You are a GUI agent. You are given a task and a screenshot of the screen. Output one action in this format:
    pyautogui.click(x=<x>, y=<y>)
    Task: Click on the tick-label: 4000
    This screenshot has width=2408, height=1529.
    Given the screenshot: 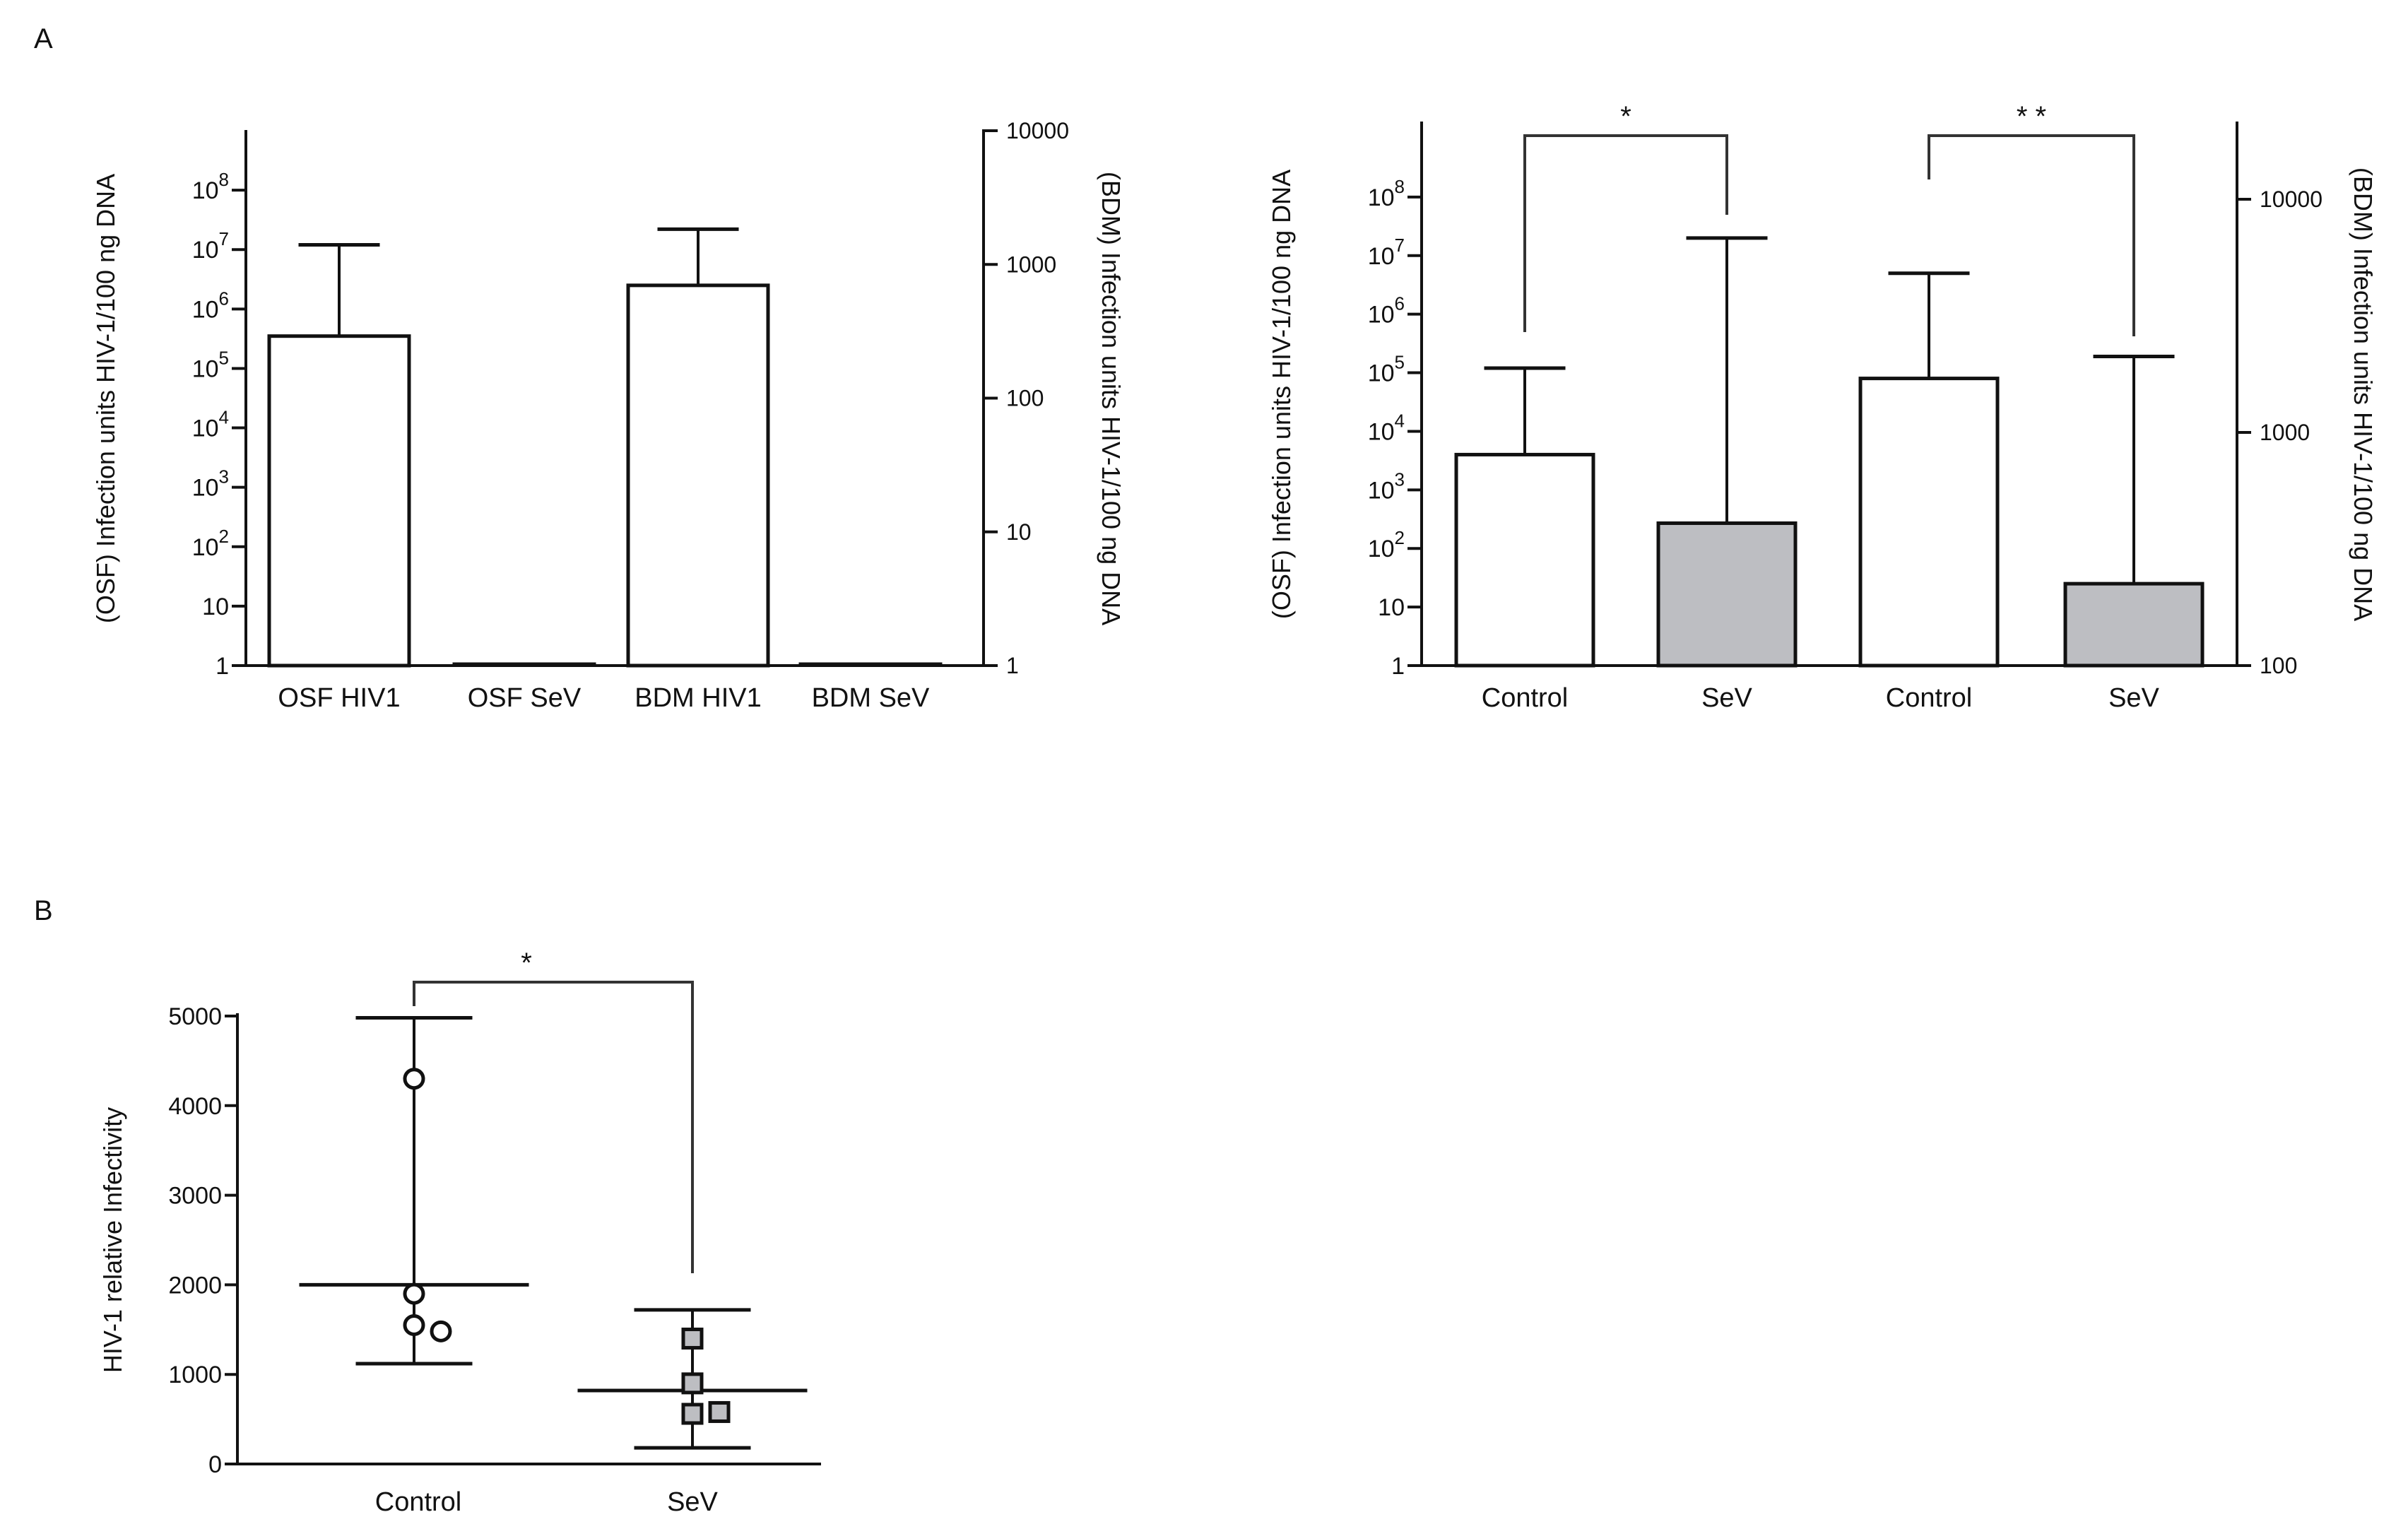 What is the action you would take?
    pyautogui.click(x=195, y=1106)
    